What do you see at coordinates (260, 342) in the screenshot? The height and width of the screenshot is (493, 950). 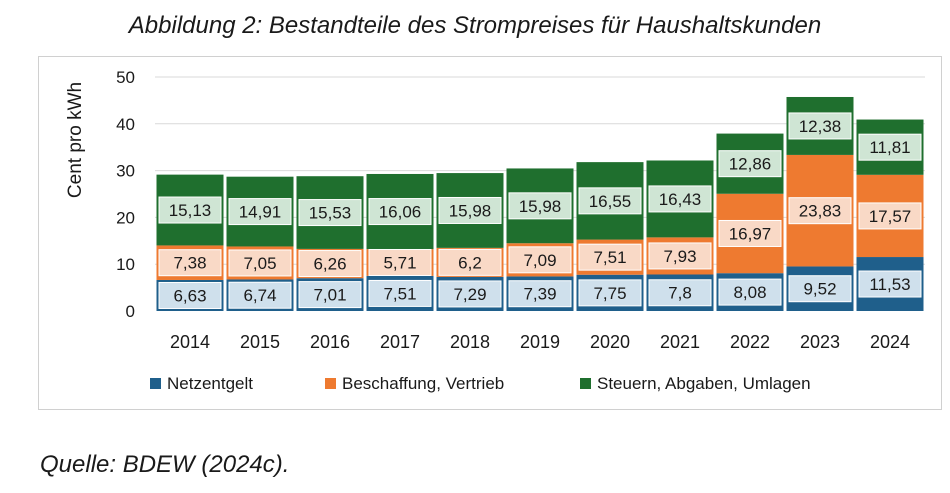 I see `x-tick-label: 2015` at bounding box center [260, 342].